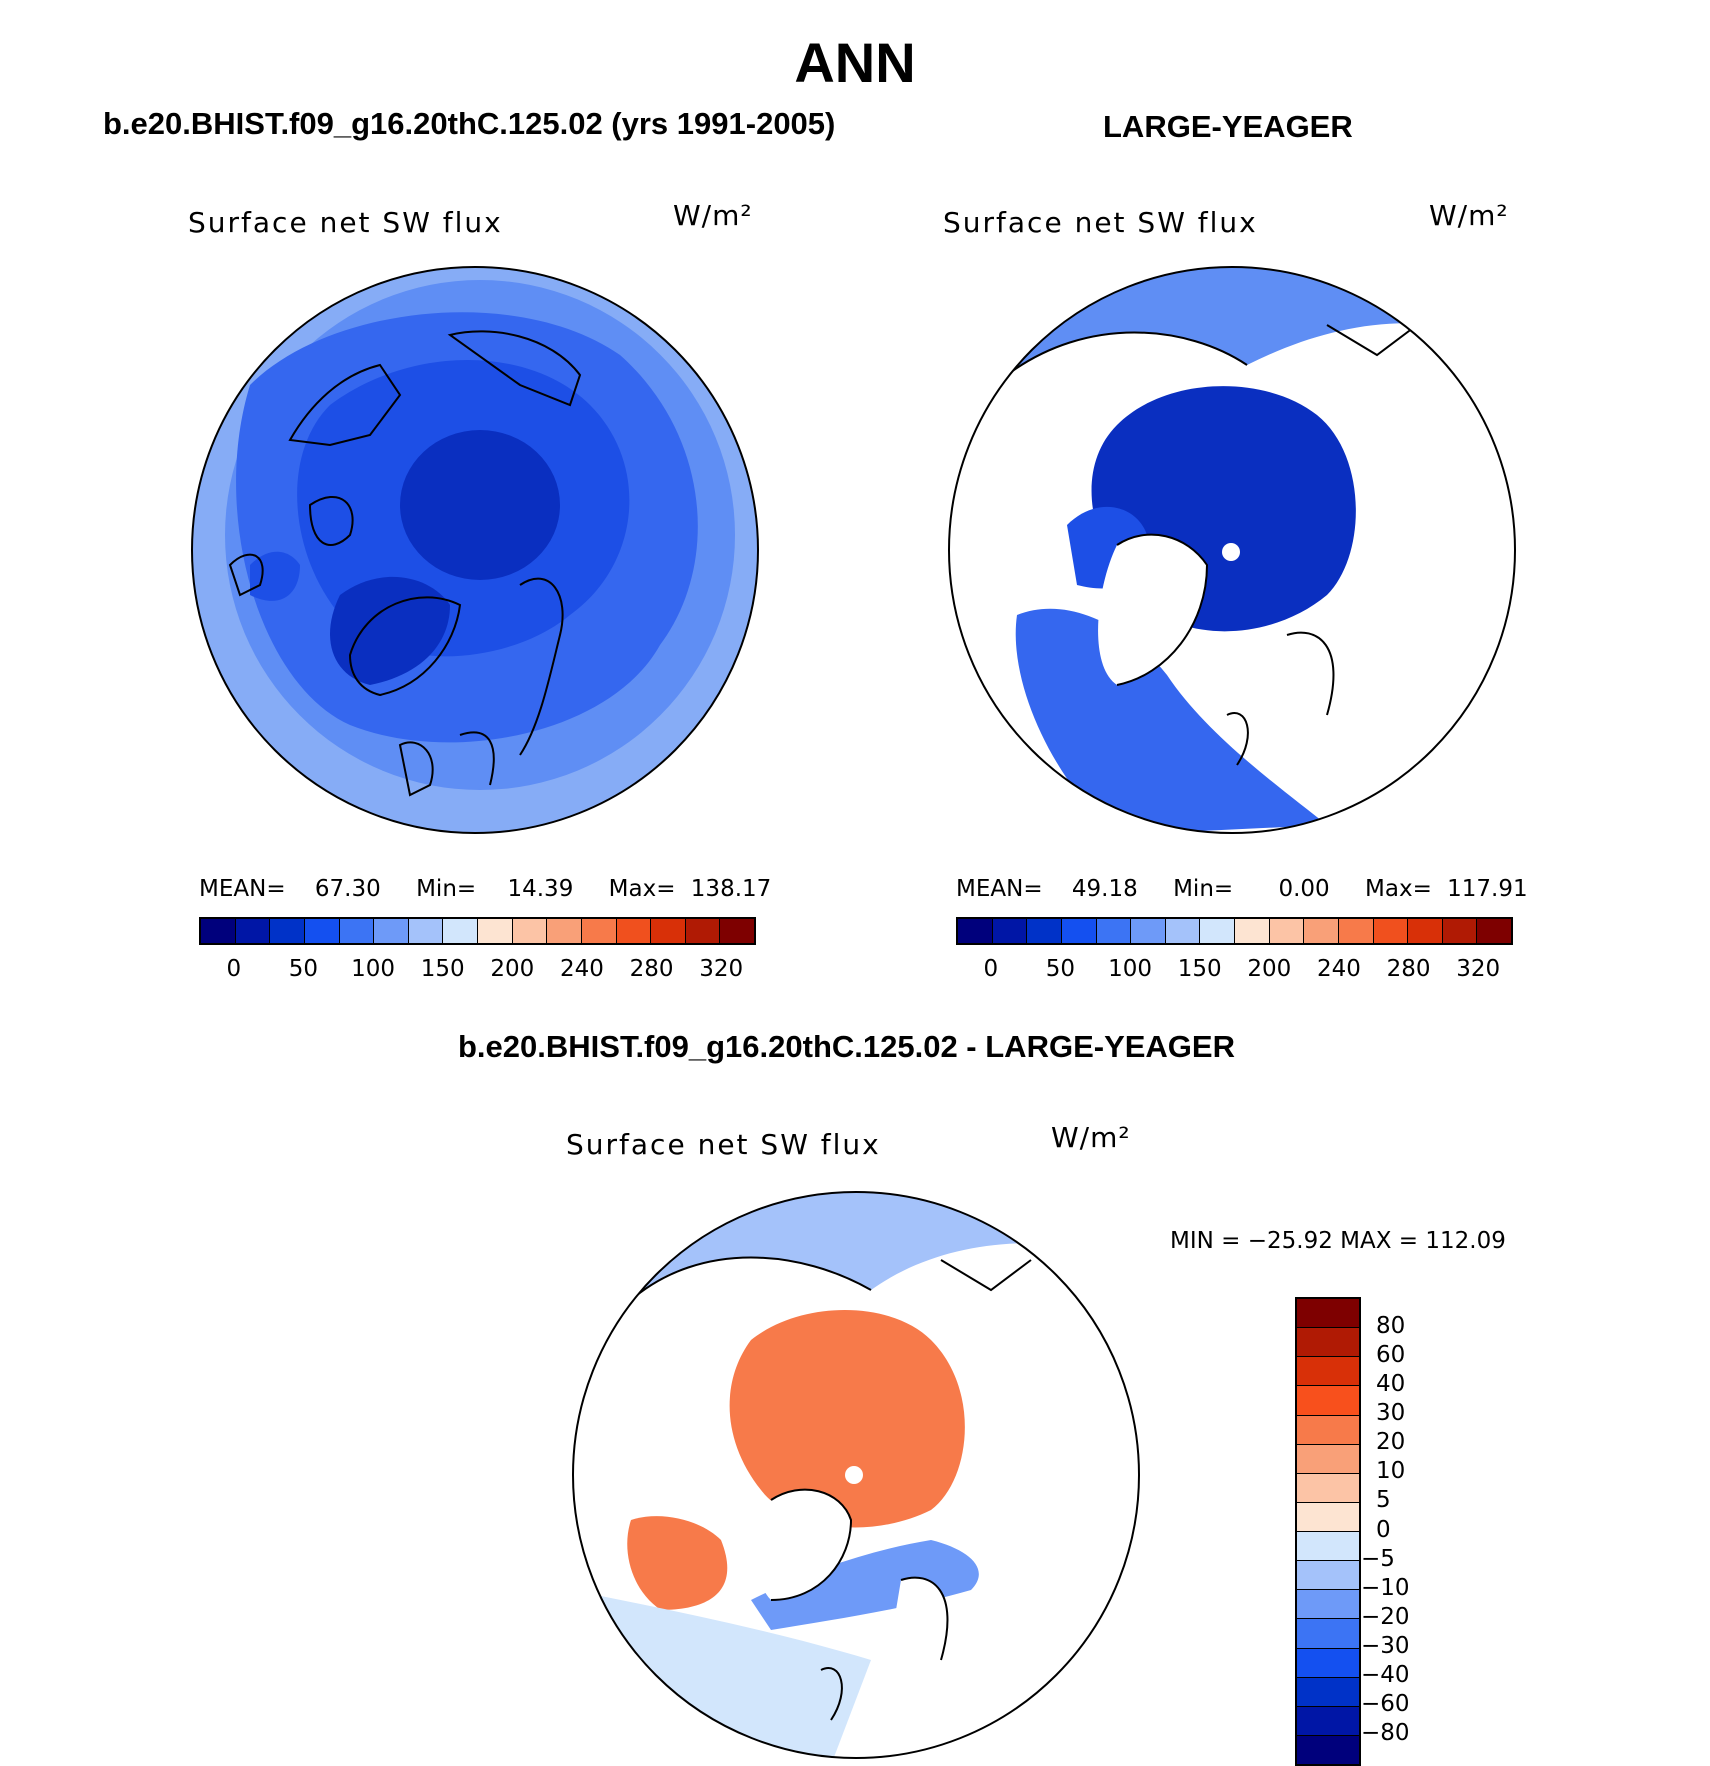 This screenshot has height=1766, width=1710. What do you see at coordinates (1305, 682) in the screenshot?
I see `panel2-scandinavia-land` at bounding box center [1305, 682].